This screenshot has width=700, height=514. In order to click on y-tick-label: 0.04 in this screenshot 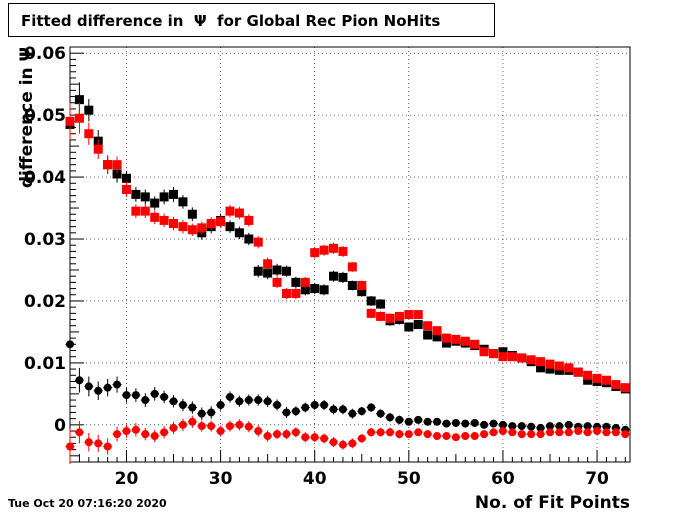, I will do `click(45, 178)`.